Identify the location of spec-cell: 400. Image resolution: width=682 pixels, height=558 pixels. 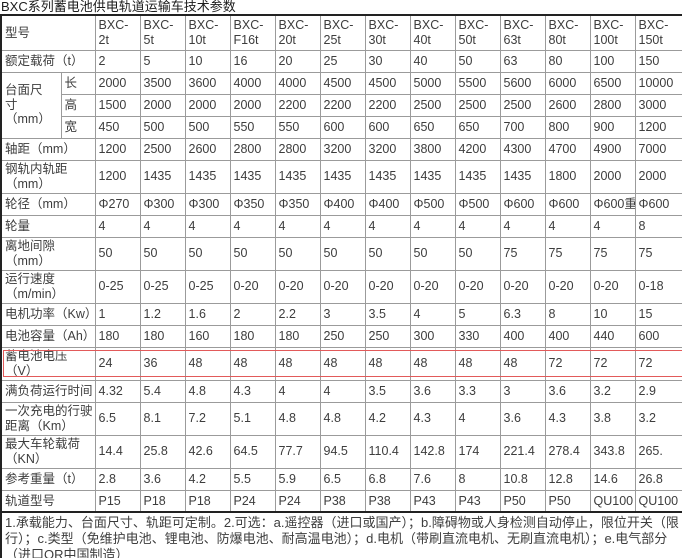
(522, 336).